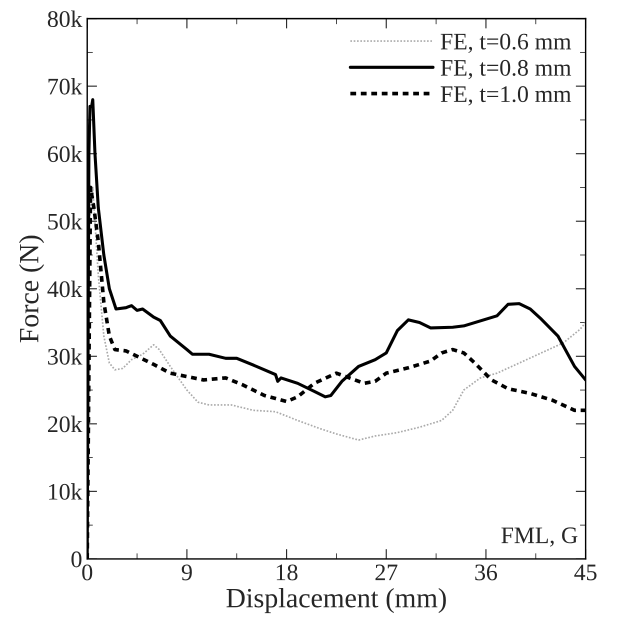  I want to click on x-tick-label: 9, so click(187, 572).